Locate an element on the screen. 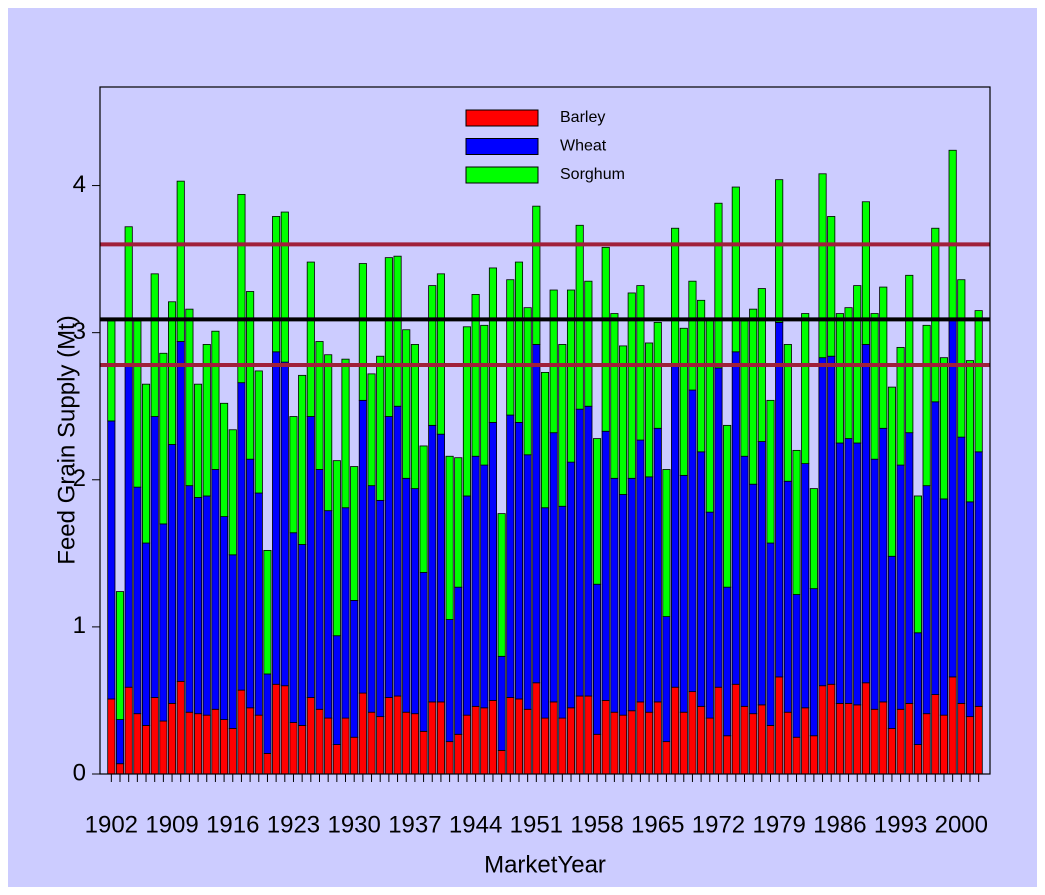 Image resolution: width=1045 pixels, height=895 pixels. legend-label: Wheat is located at coordinates (583, 146).